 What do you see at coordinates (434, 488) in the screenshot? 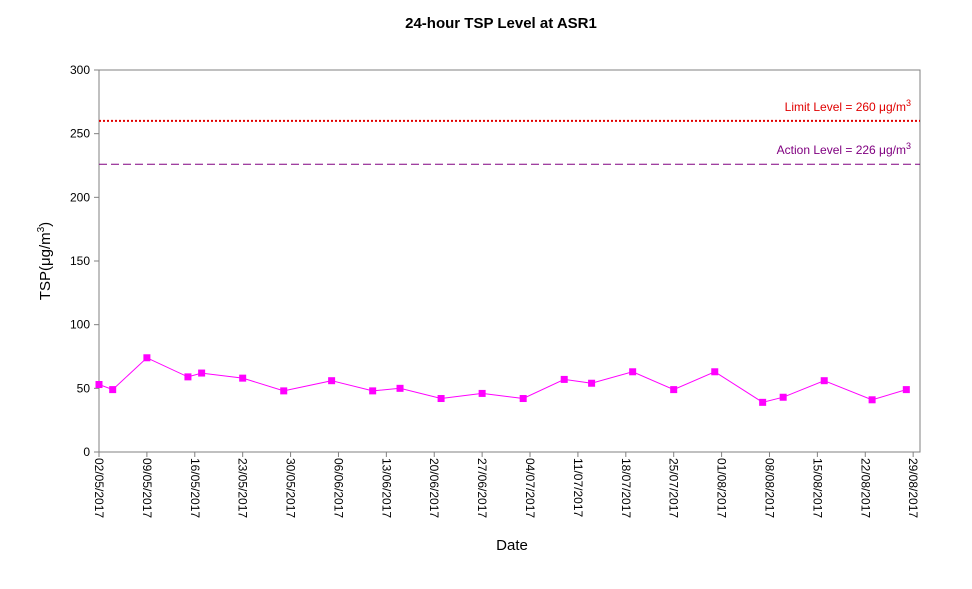
I see `x-tick-label: 20/06/2017` at bounding box center [434, 488].